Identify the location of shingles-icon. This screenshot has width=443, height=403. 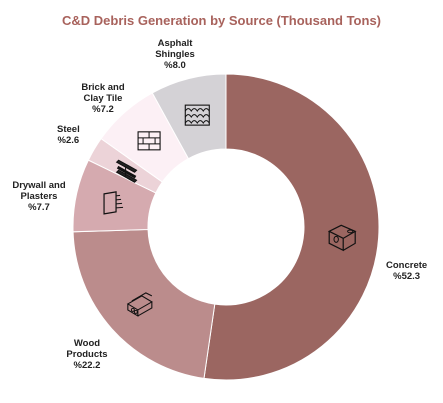
(197, 115).